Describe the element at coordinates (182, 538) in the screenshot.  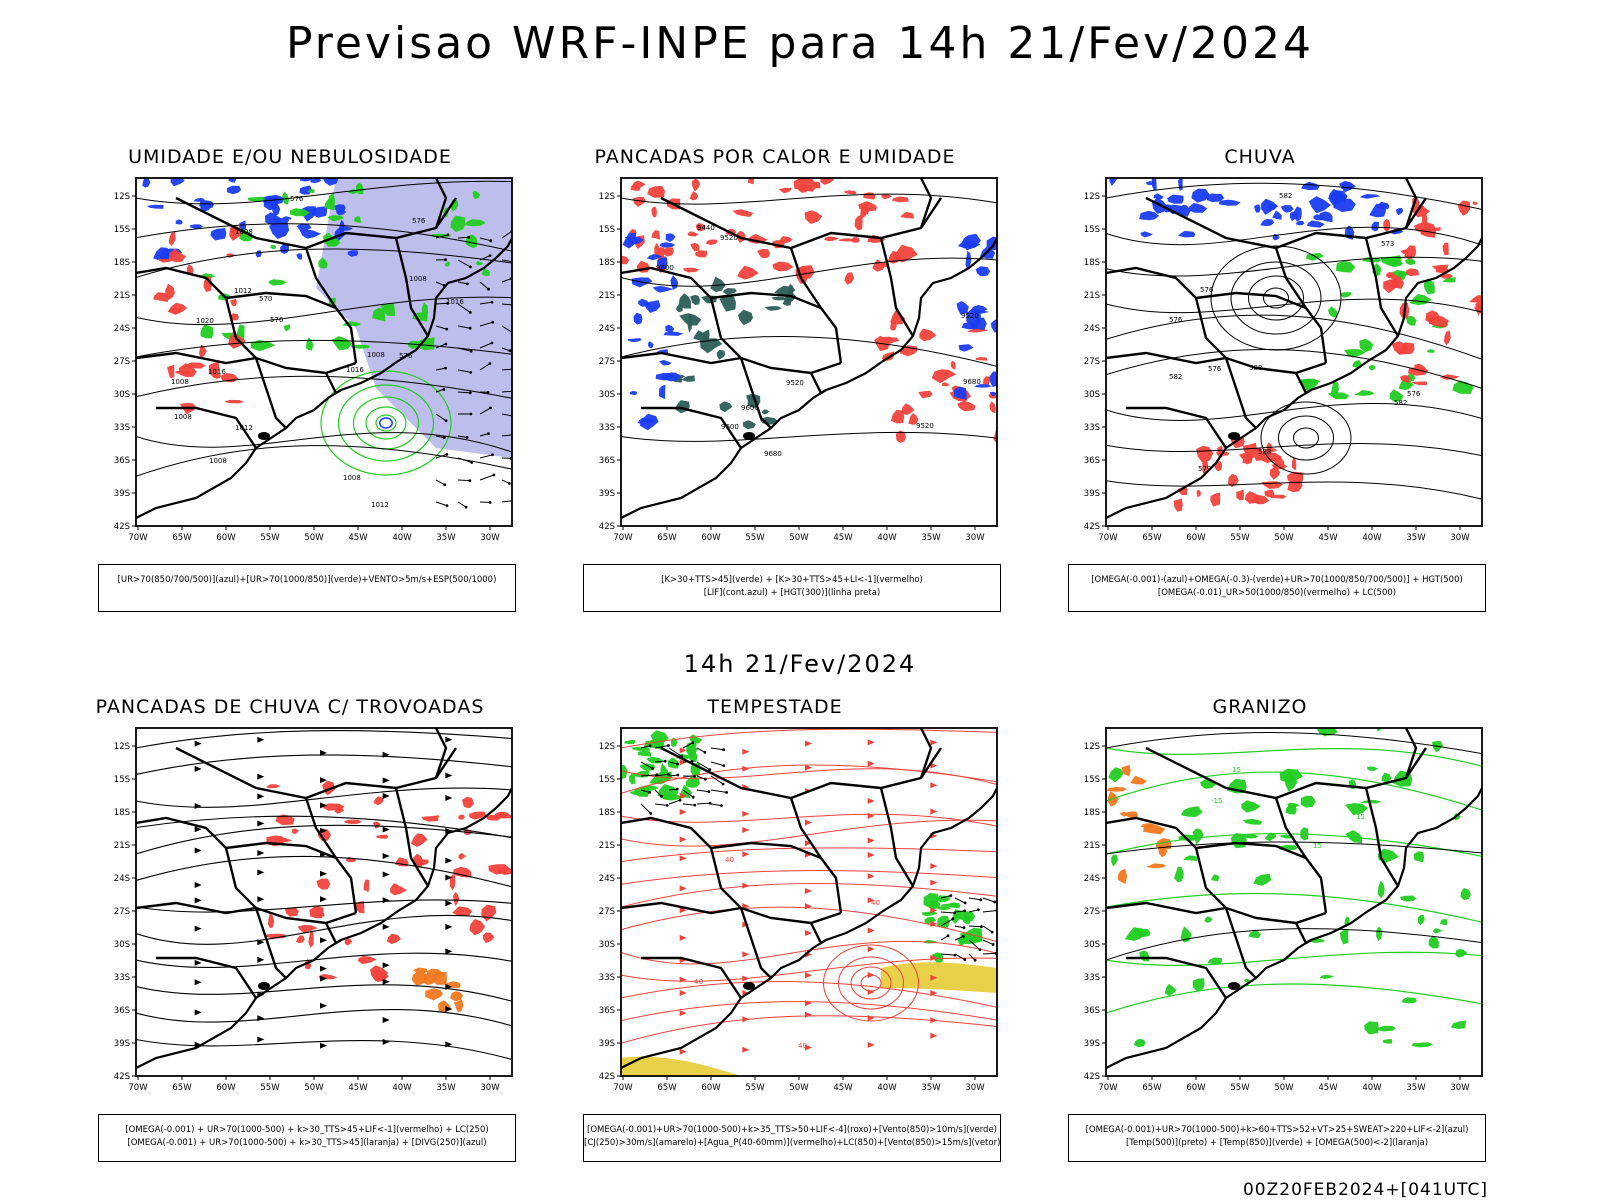
I see `lon-label: 65W` at that location.